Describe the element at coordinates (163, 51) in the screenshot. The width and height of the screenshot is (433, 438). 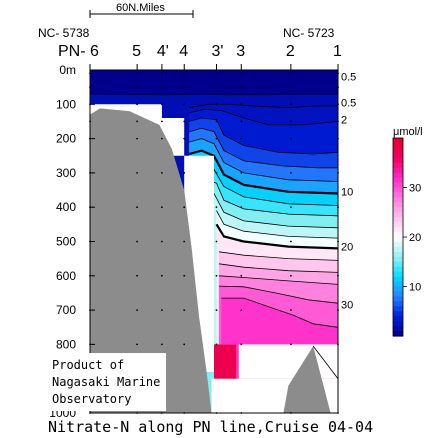
I see `station-label: 4'` at that location.